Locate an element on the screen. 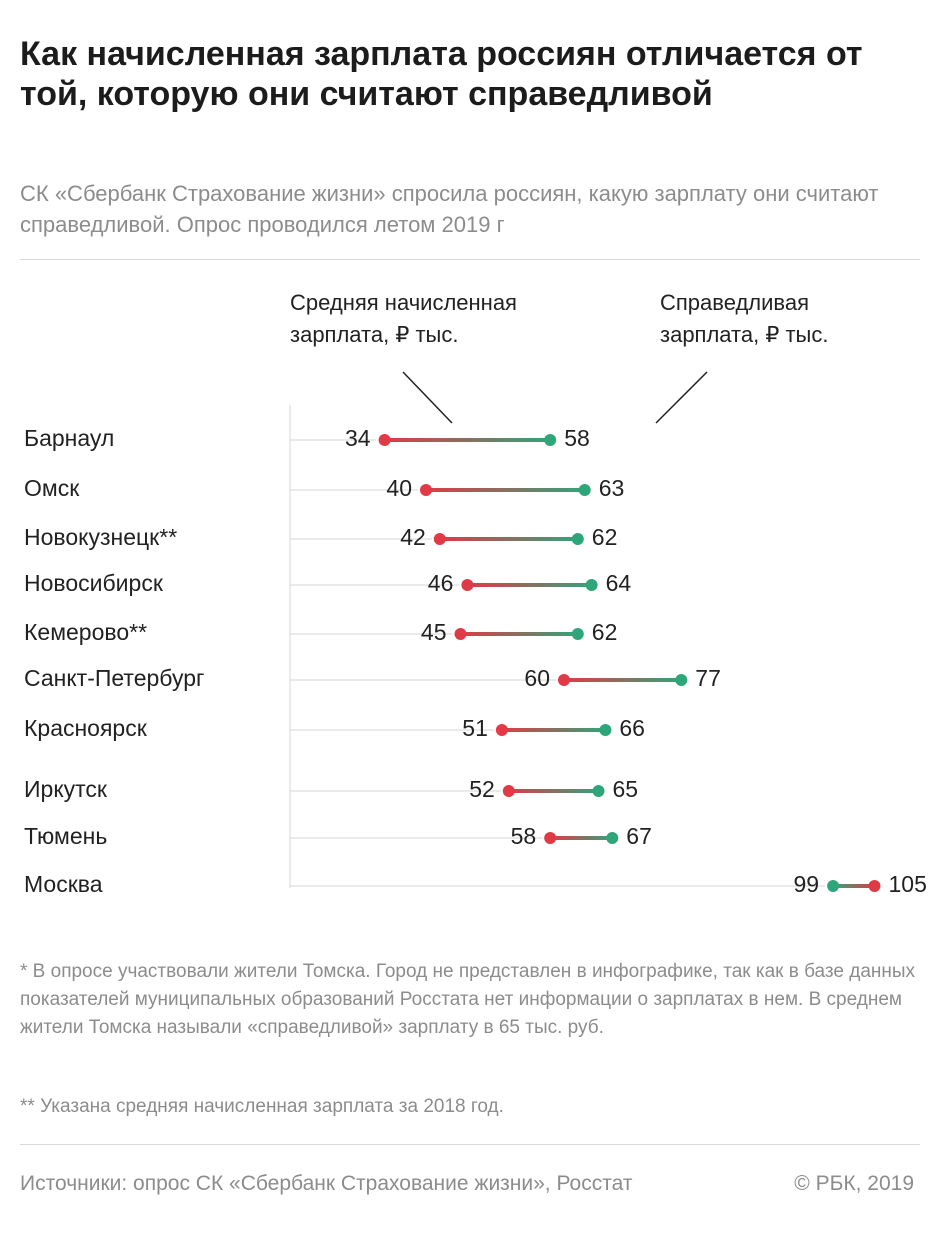 The height and width of the screenshot is (1245, 944). value-label-left: 99 is located at coordinates (807, 884).